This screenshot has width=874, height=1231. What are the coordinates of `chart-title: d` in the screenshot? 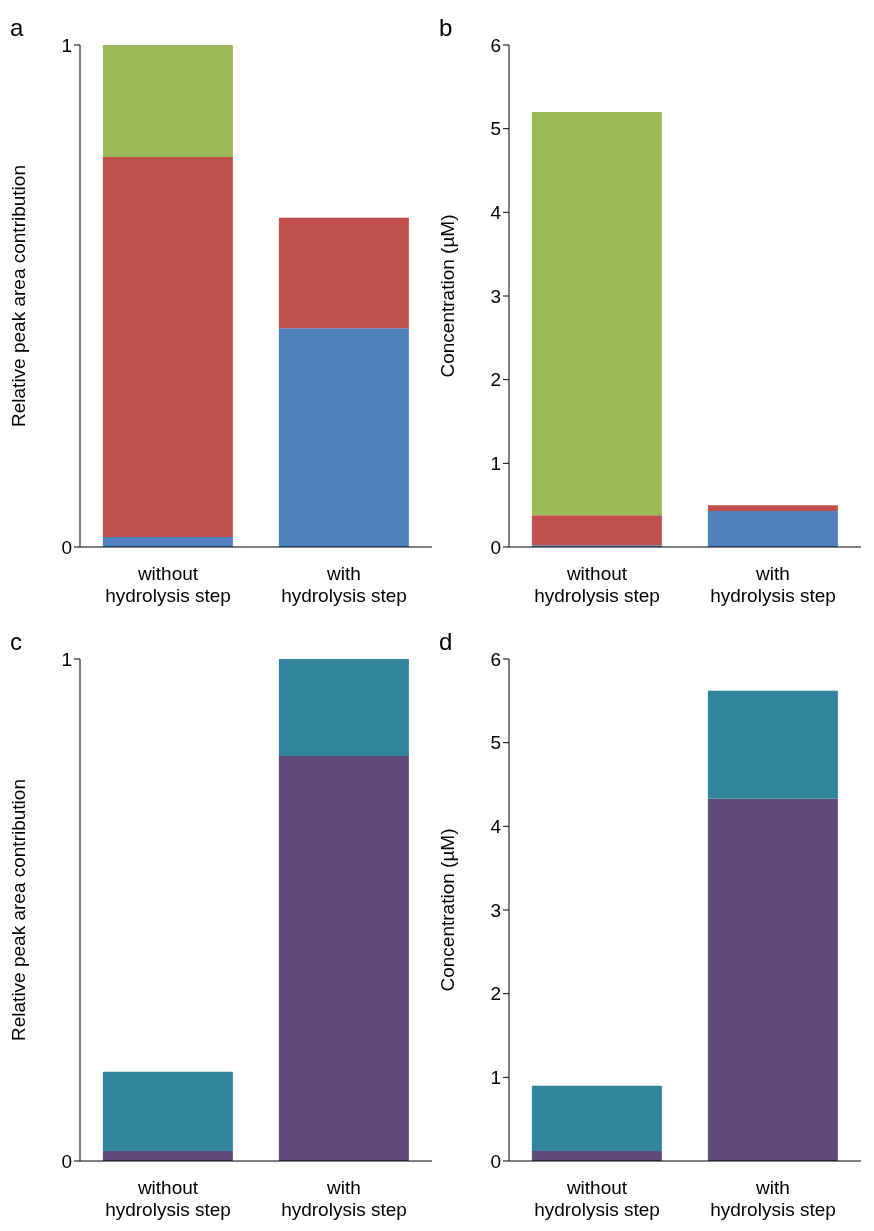 It's located at (446, 642).